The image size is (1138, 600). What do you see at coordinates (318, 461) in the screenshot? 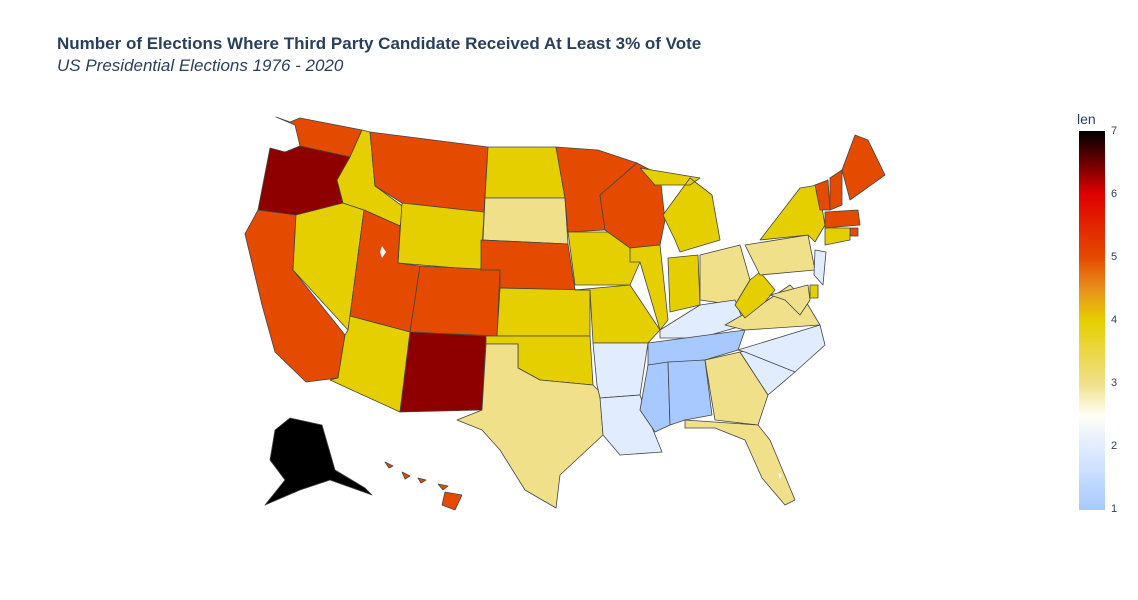
I see `state-ak` at bounding box center [318, 461].